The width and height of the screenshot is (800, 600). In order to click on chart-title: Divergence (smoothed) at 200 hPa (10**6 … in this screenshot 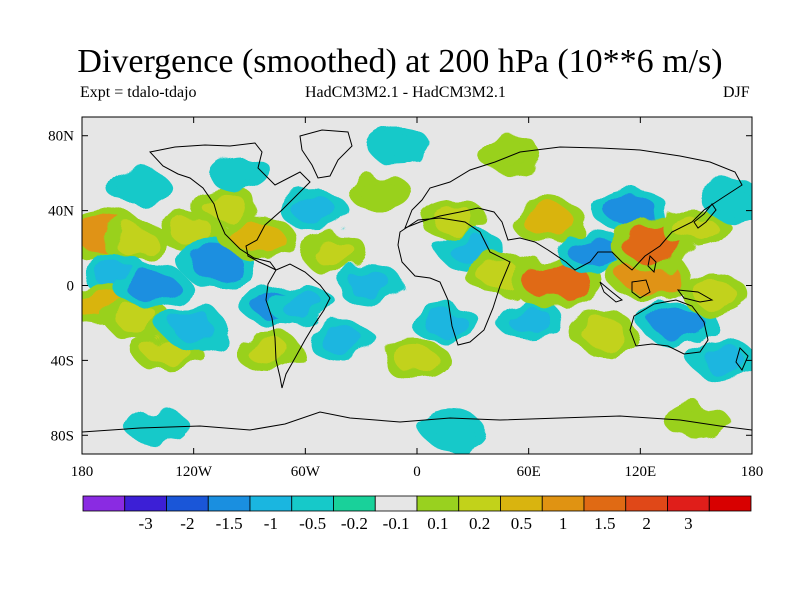, I will do `click(400, 61)`.